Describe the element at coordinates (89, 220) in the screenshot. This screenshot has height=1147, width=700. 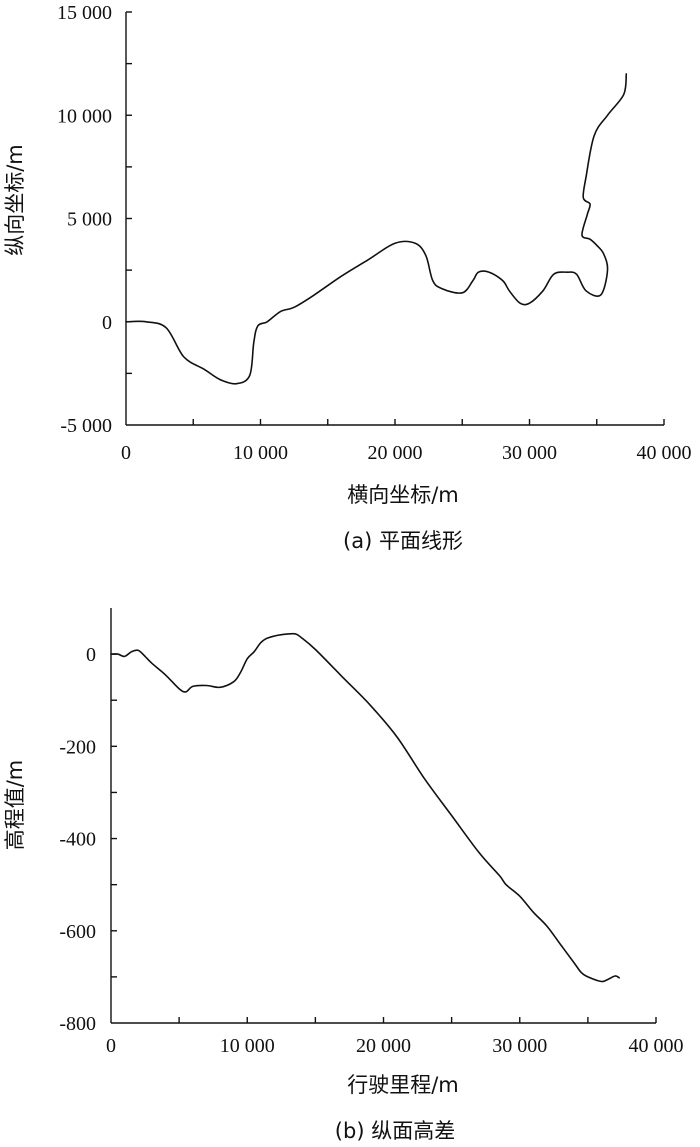
I see `chart-a-y-tick-label: 5 000` at that location.